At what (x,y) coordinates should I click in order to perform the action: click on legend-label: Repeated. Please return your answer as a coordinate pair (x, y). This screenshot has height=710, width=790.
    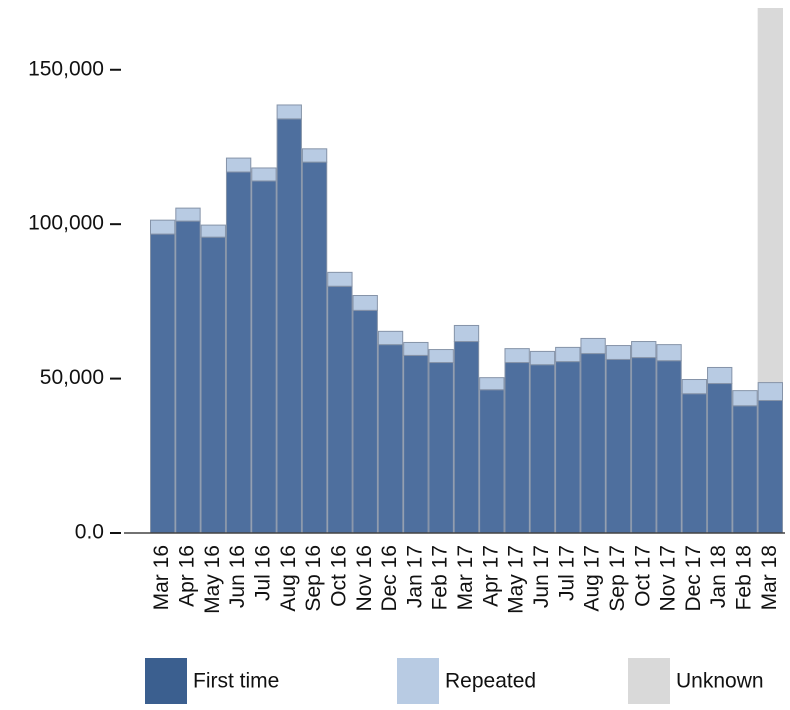
    Looking at the image, I should click on (490, 681).